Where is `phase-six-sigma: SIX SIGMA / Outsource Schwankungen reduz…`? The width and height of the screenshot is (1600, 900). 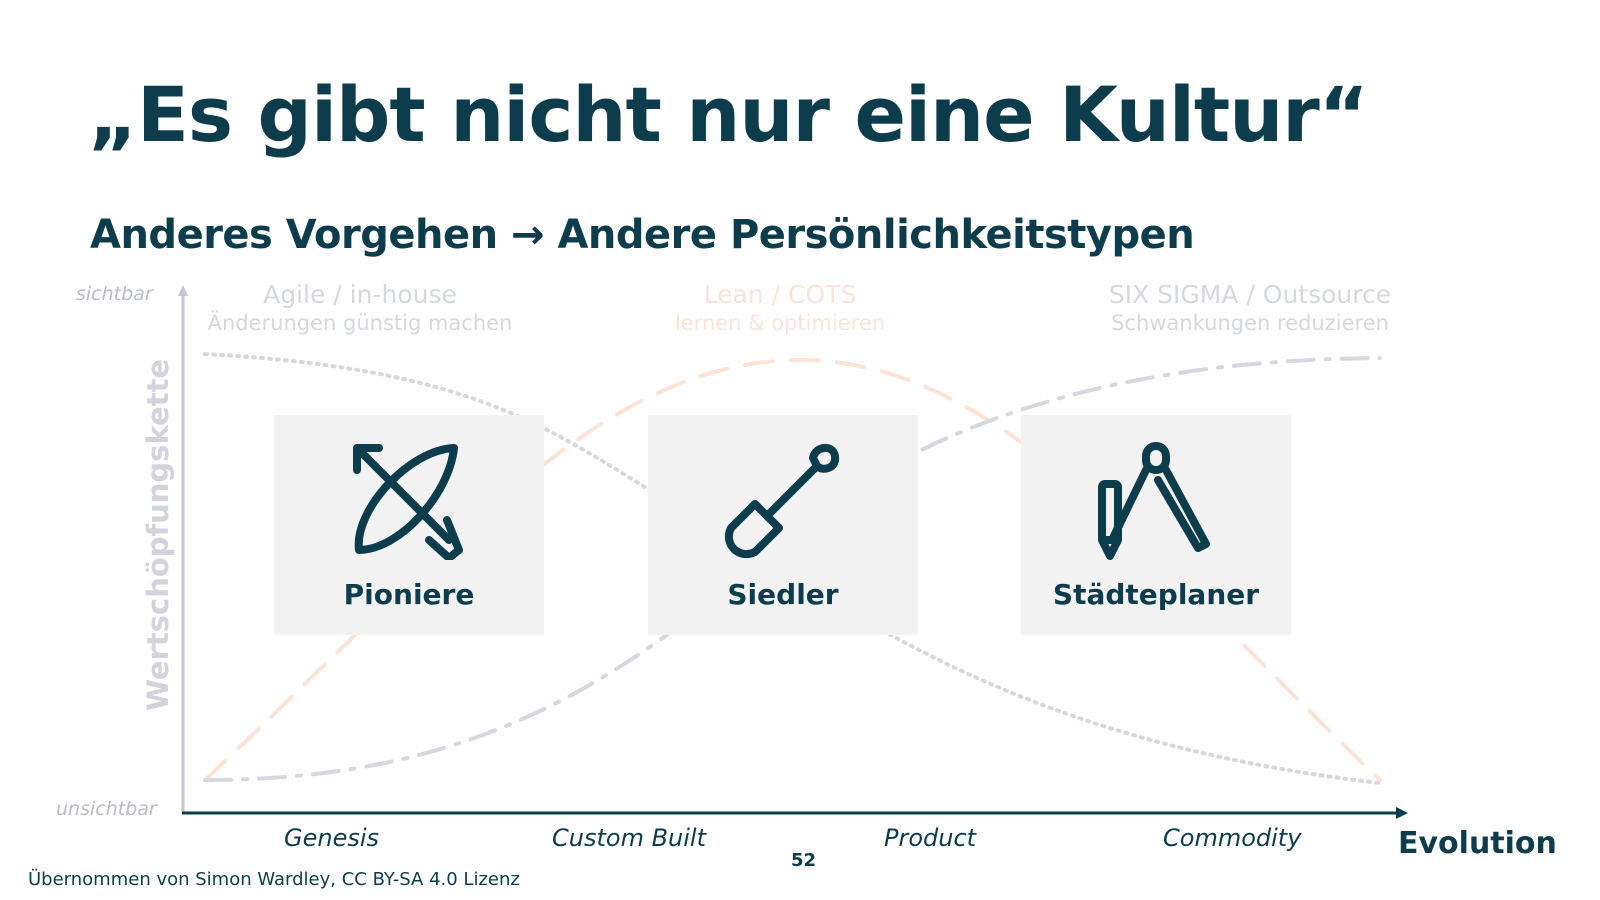
phase-six-sigma: SIX SIGMA / Outsource Schwankungen reduz… is located at coordinates (1250, 307).